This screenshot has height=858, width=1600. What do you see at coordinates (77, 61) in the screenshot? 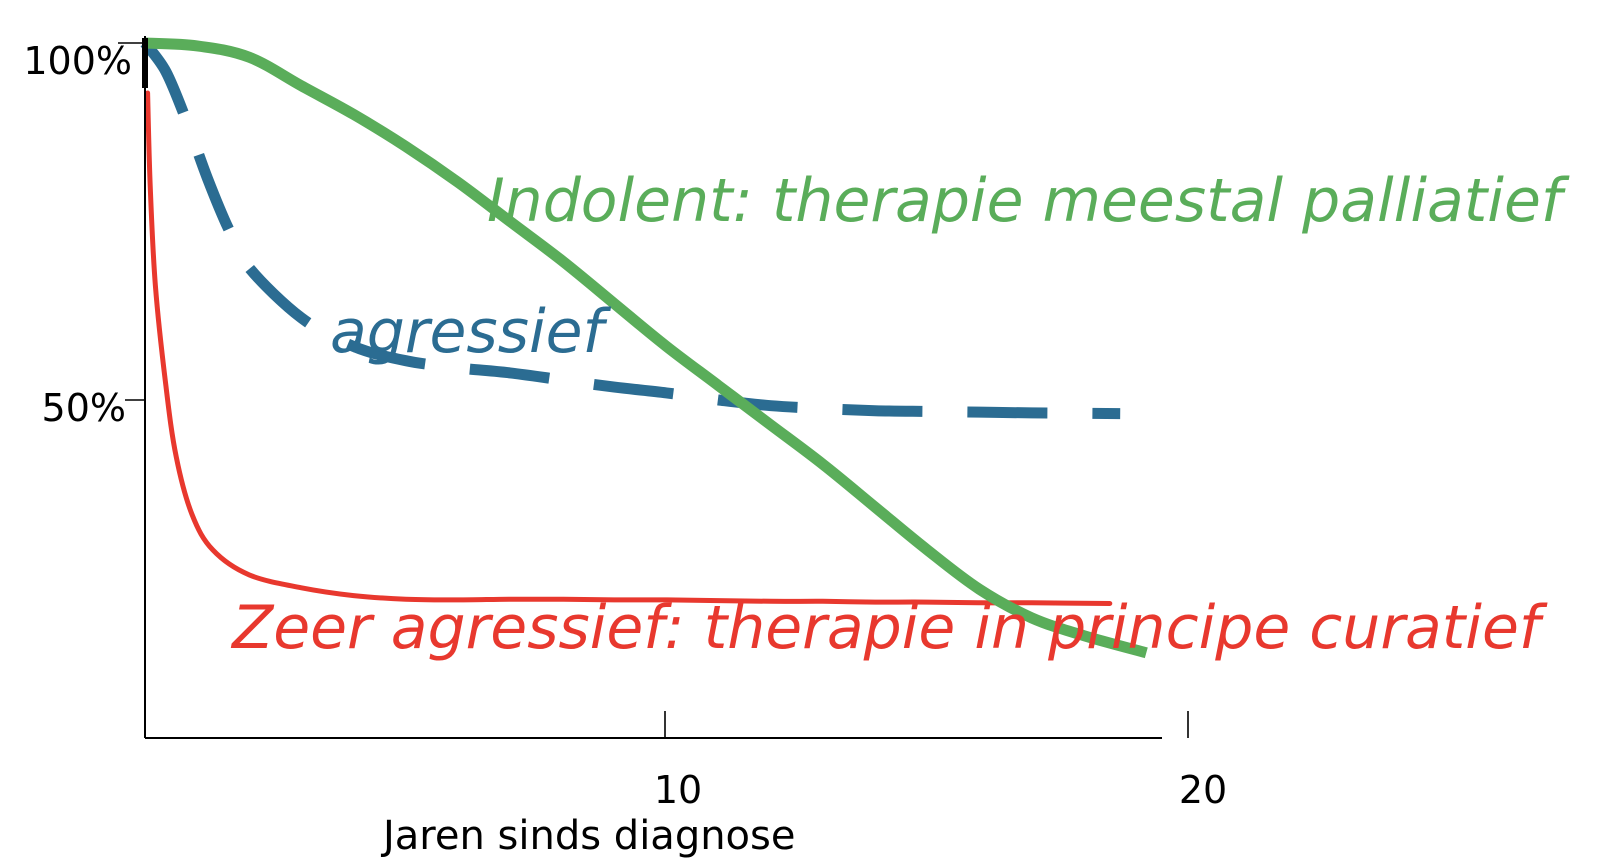
I see `y-tick-label-100: 100%` at bounding box center [77, 61].